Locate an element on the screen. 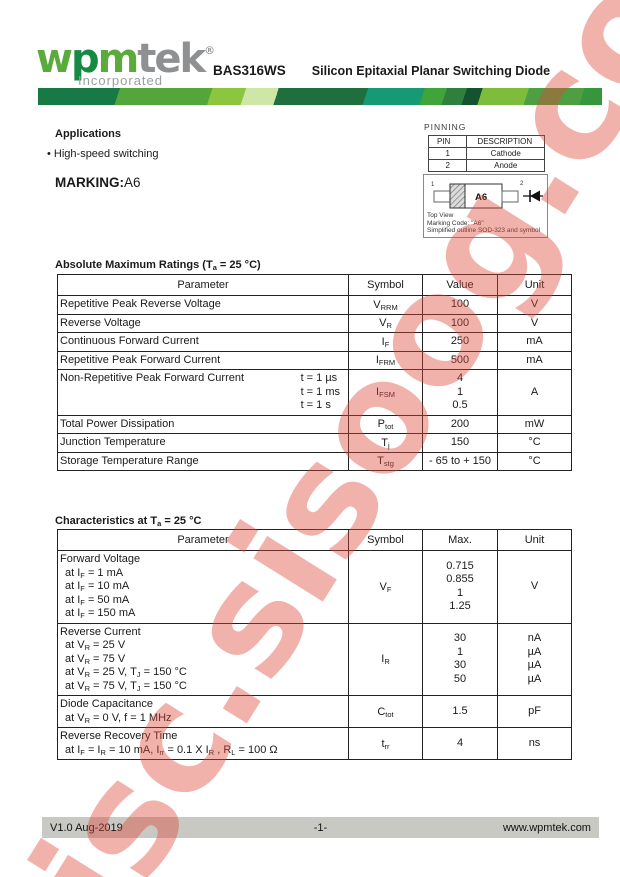 The image size is (620, 877). logo-letter-w: w is located at coordinates (54, 59).